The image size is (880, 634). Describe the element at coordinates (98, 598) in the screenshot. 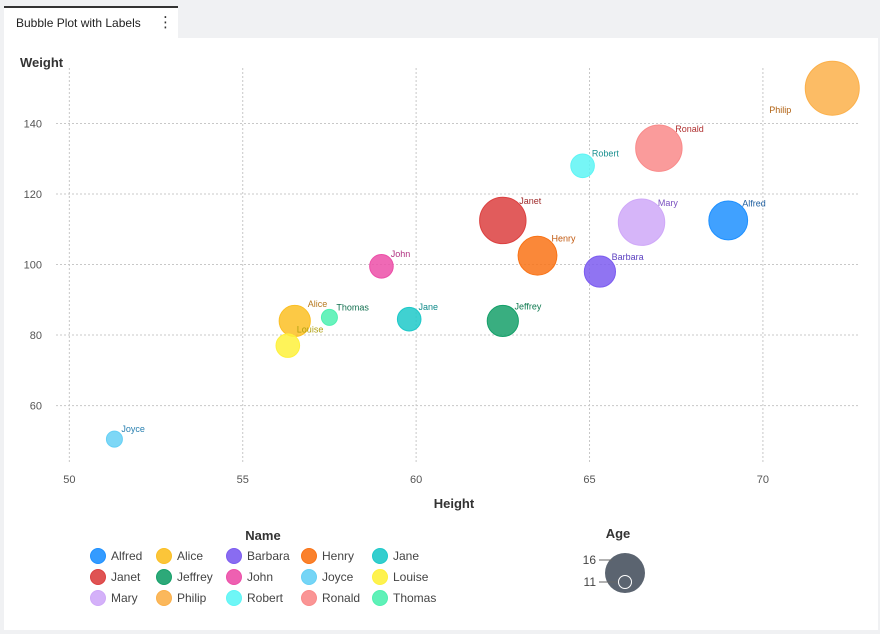

I see `legend-swatch-mary` at that location.